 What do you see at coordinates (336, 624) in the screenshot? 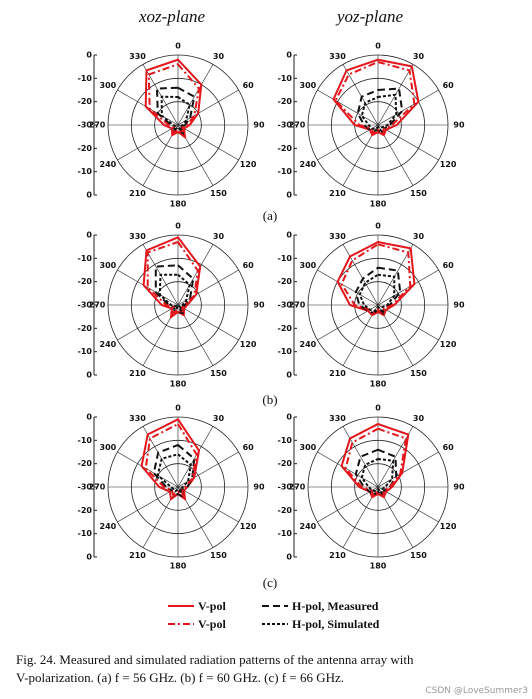
I see `legend-label: H-pol, Simulated` at bounding box center [336, 624].